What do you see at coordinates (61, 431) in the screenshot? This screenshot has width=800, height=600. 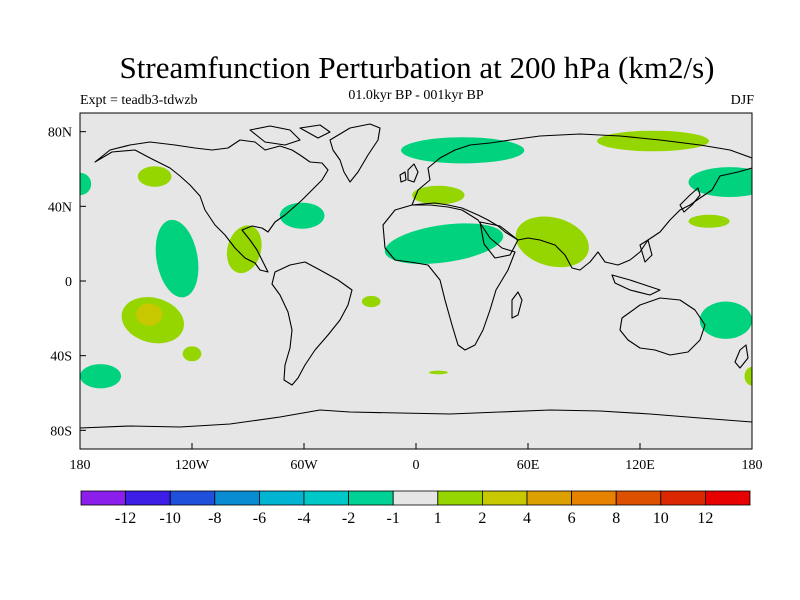 I see `lat-tick-label: 80S` at bounding box center [61, 431].